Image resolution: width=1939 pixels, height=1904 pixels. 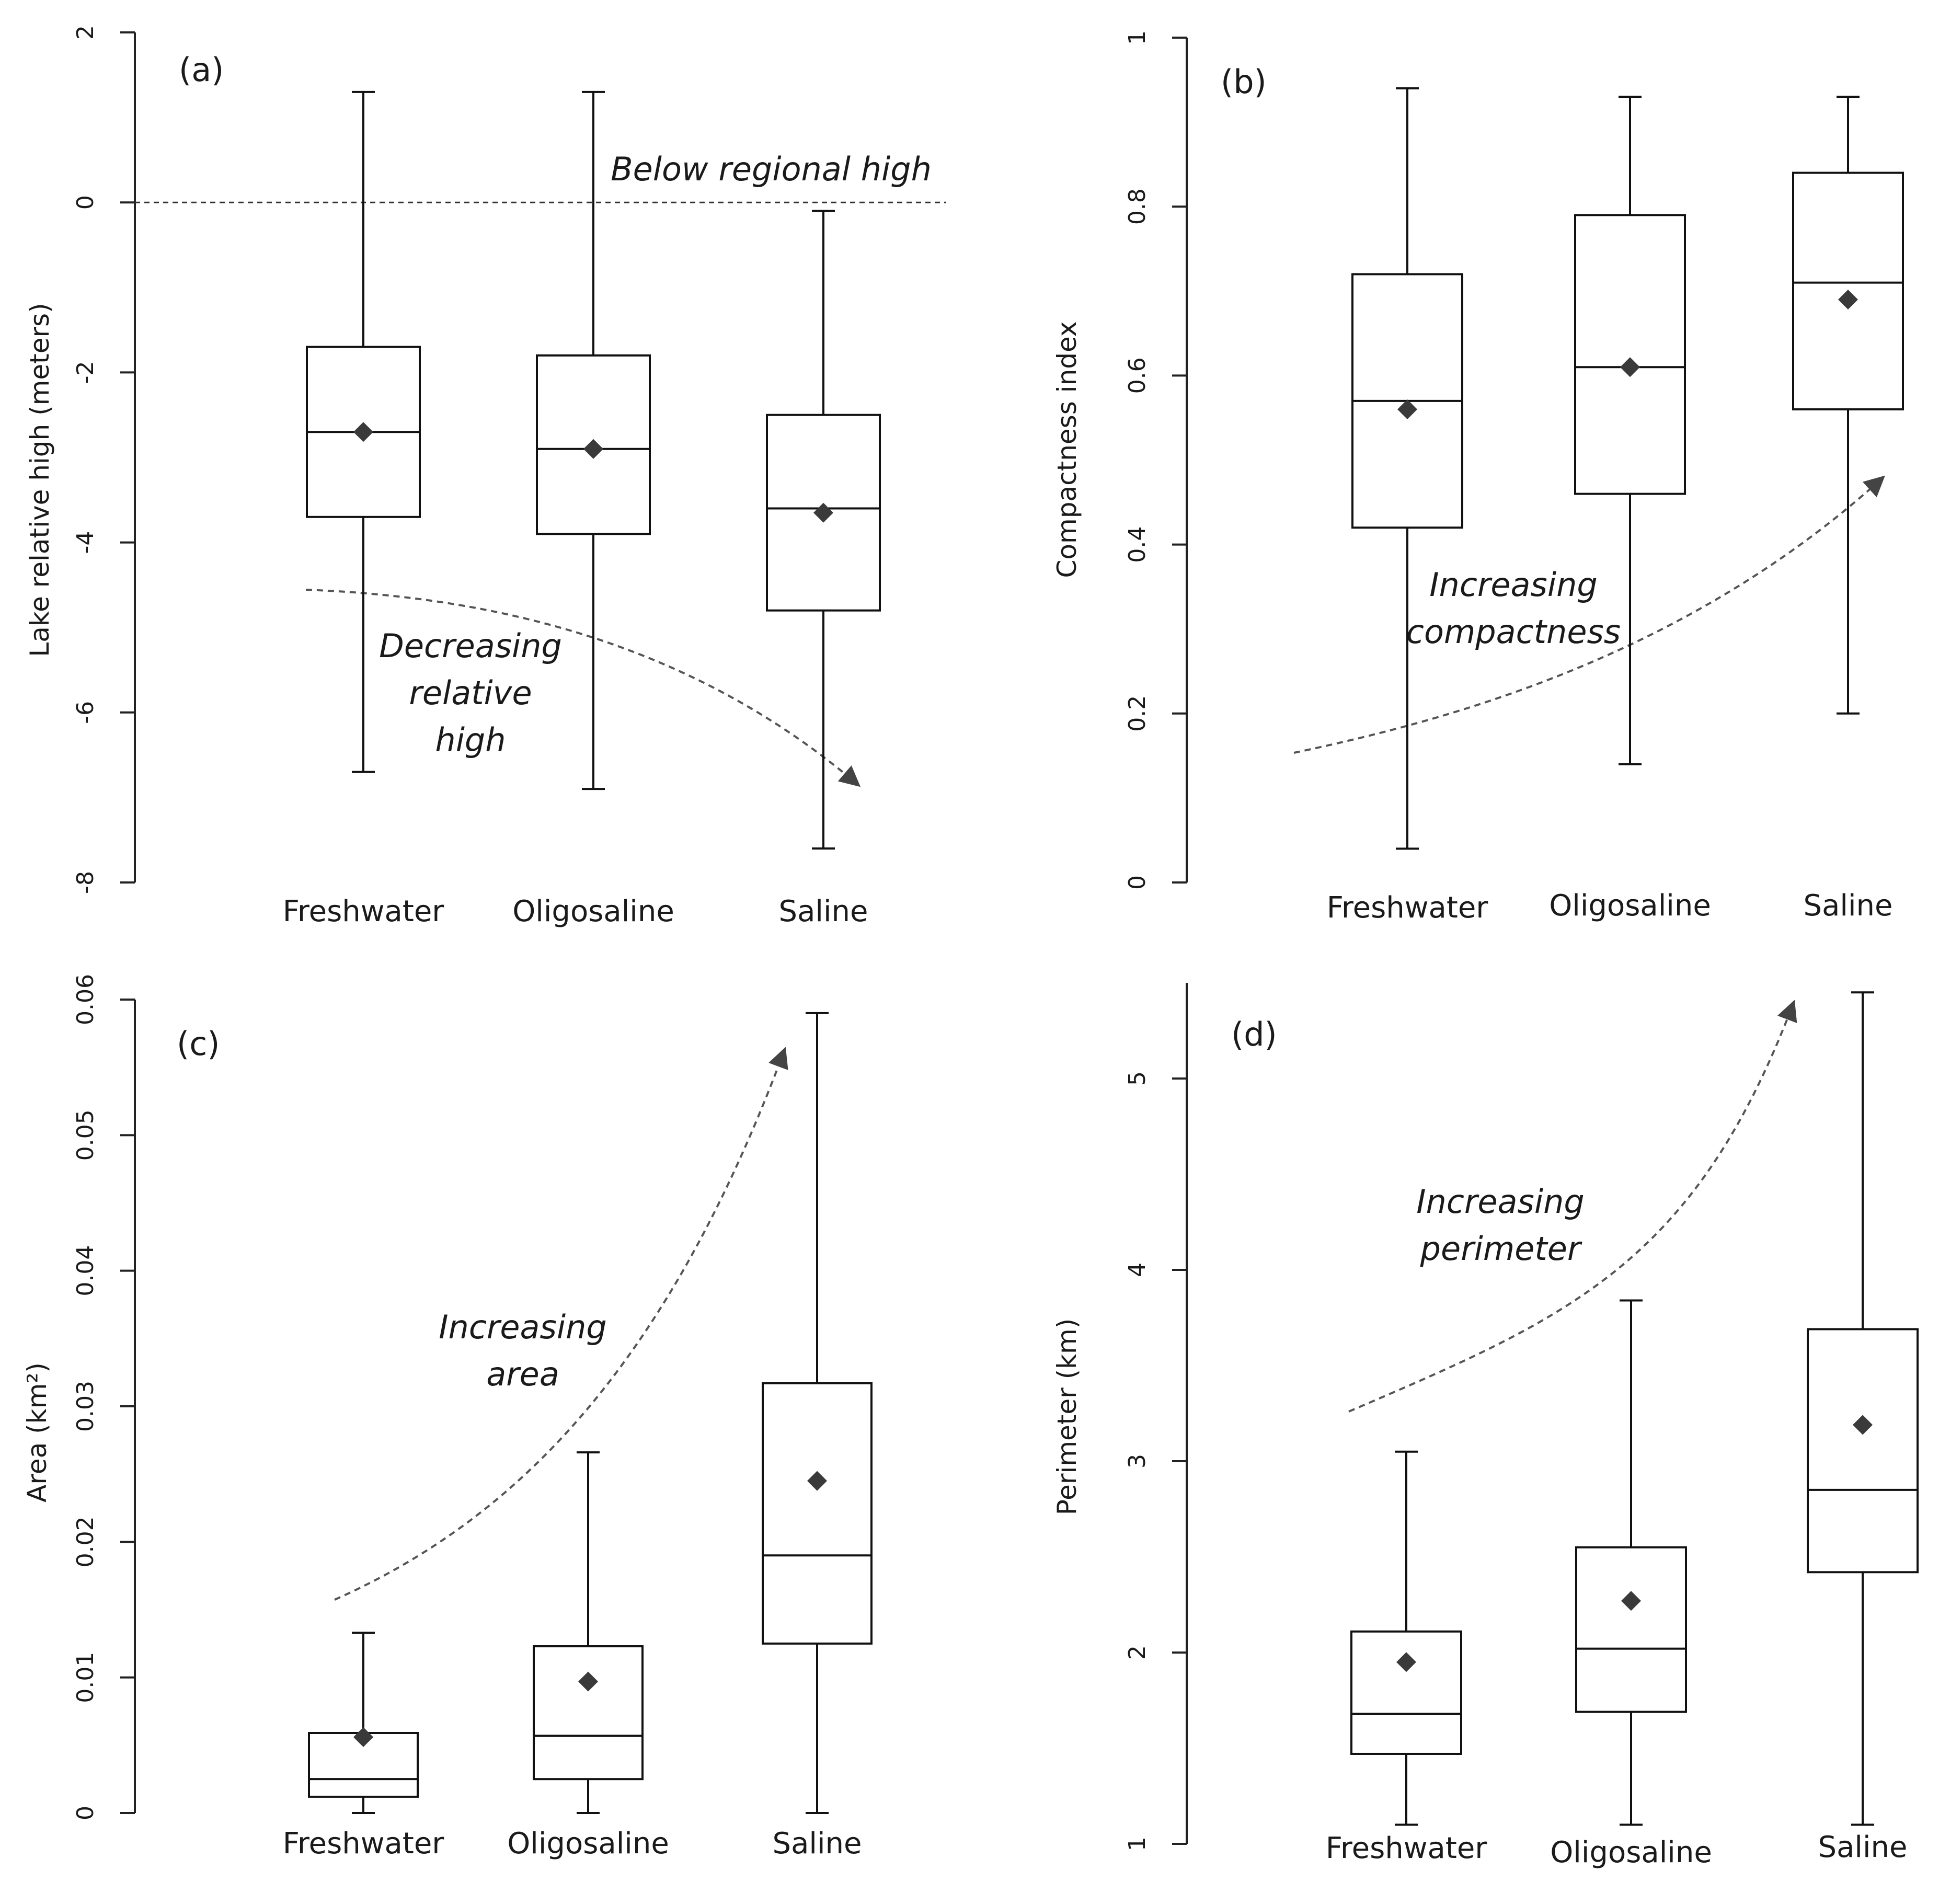 I want to click on y-tick-label: -4, so click(x=85, y=542).